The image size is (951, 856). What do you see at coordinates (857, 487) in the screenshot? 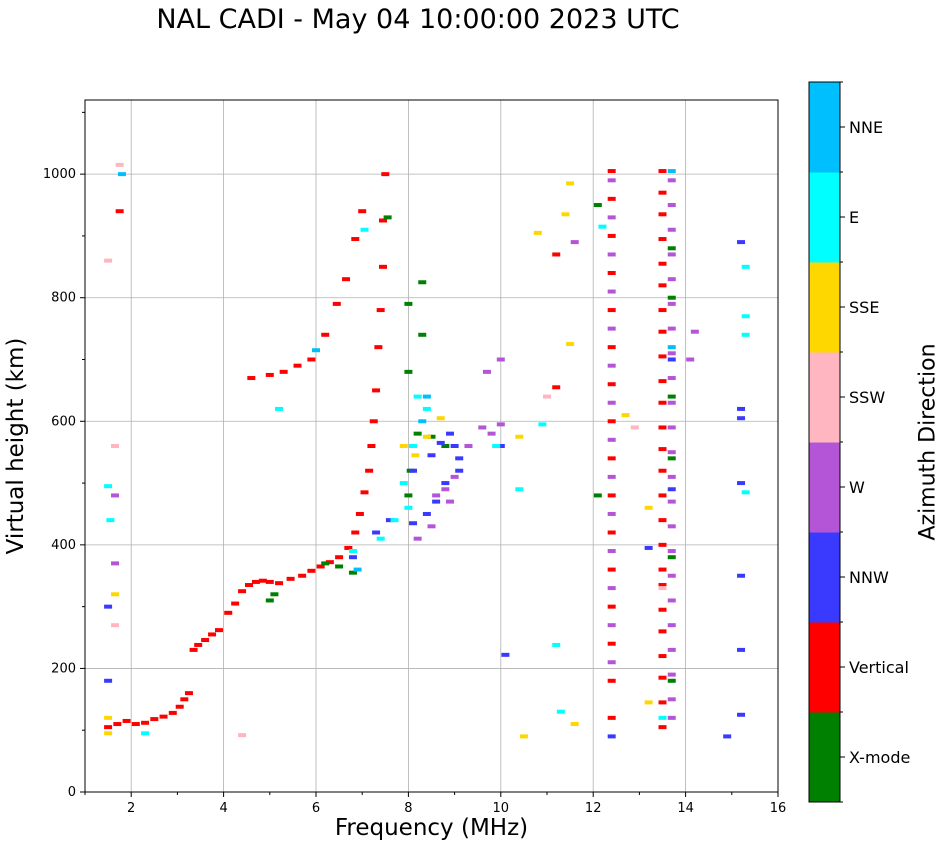
I see `colorbar-label-w: W` at bounding box center [857, 487].